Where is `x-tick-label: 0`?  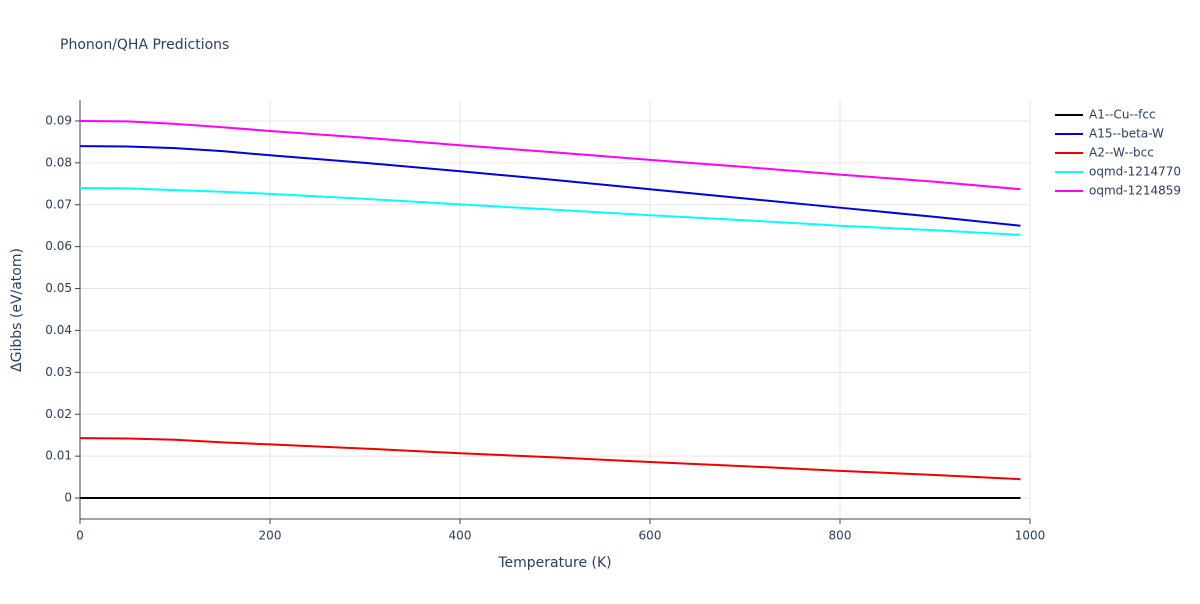 x-tick-label: 0 is located at coordinates (80, 536).